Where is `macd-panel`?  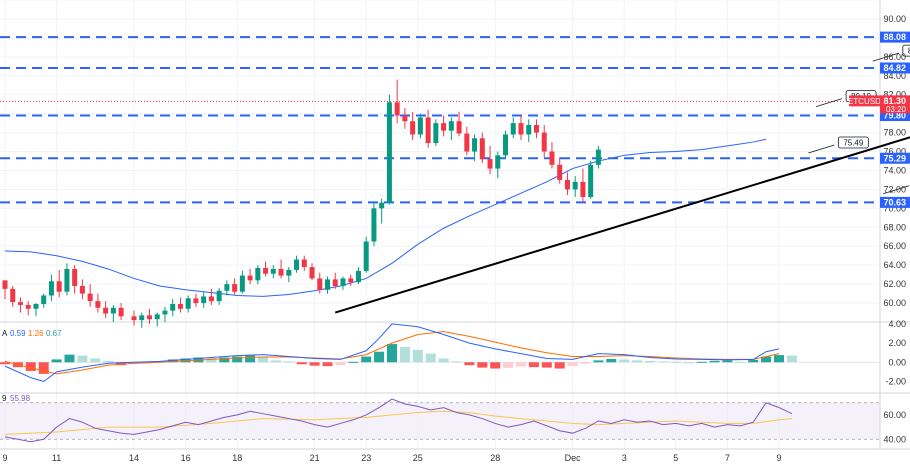
macd-panel is located at coordinates (440, 353).